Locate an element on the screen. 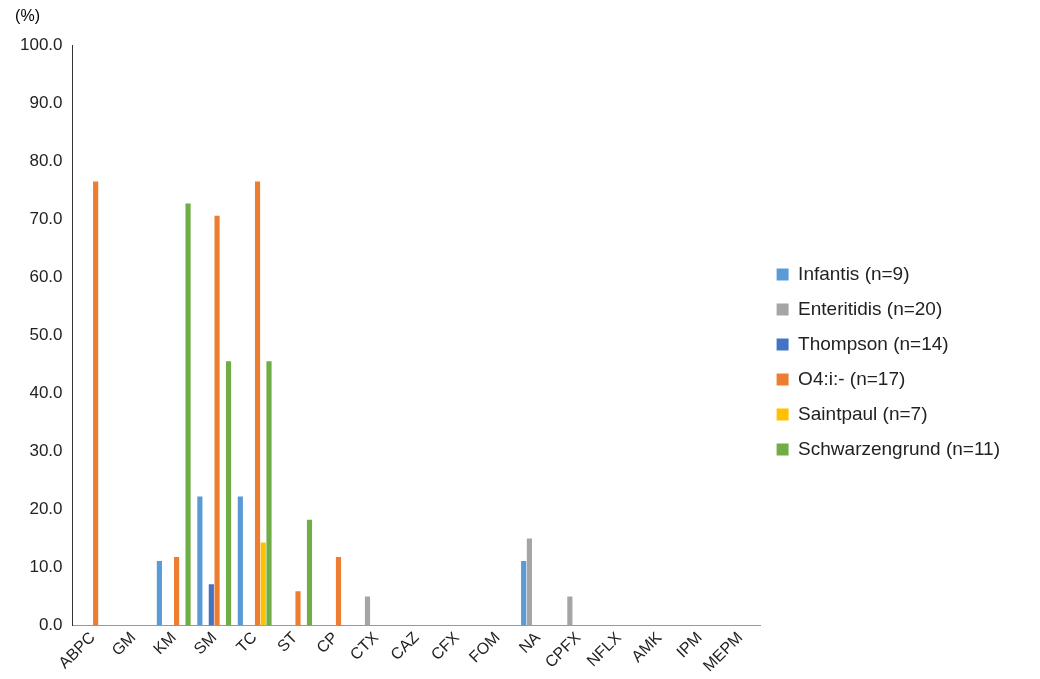 The height and width of the screenshot is (679, 1040). y-tick-label: 80.0 is located at coordinates (46, 160).